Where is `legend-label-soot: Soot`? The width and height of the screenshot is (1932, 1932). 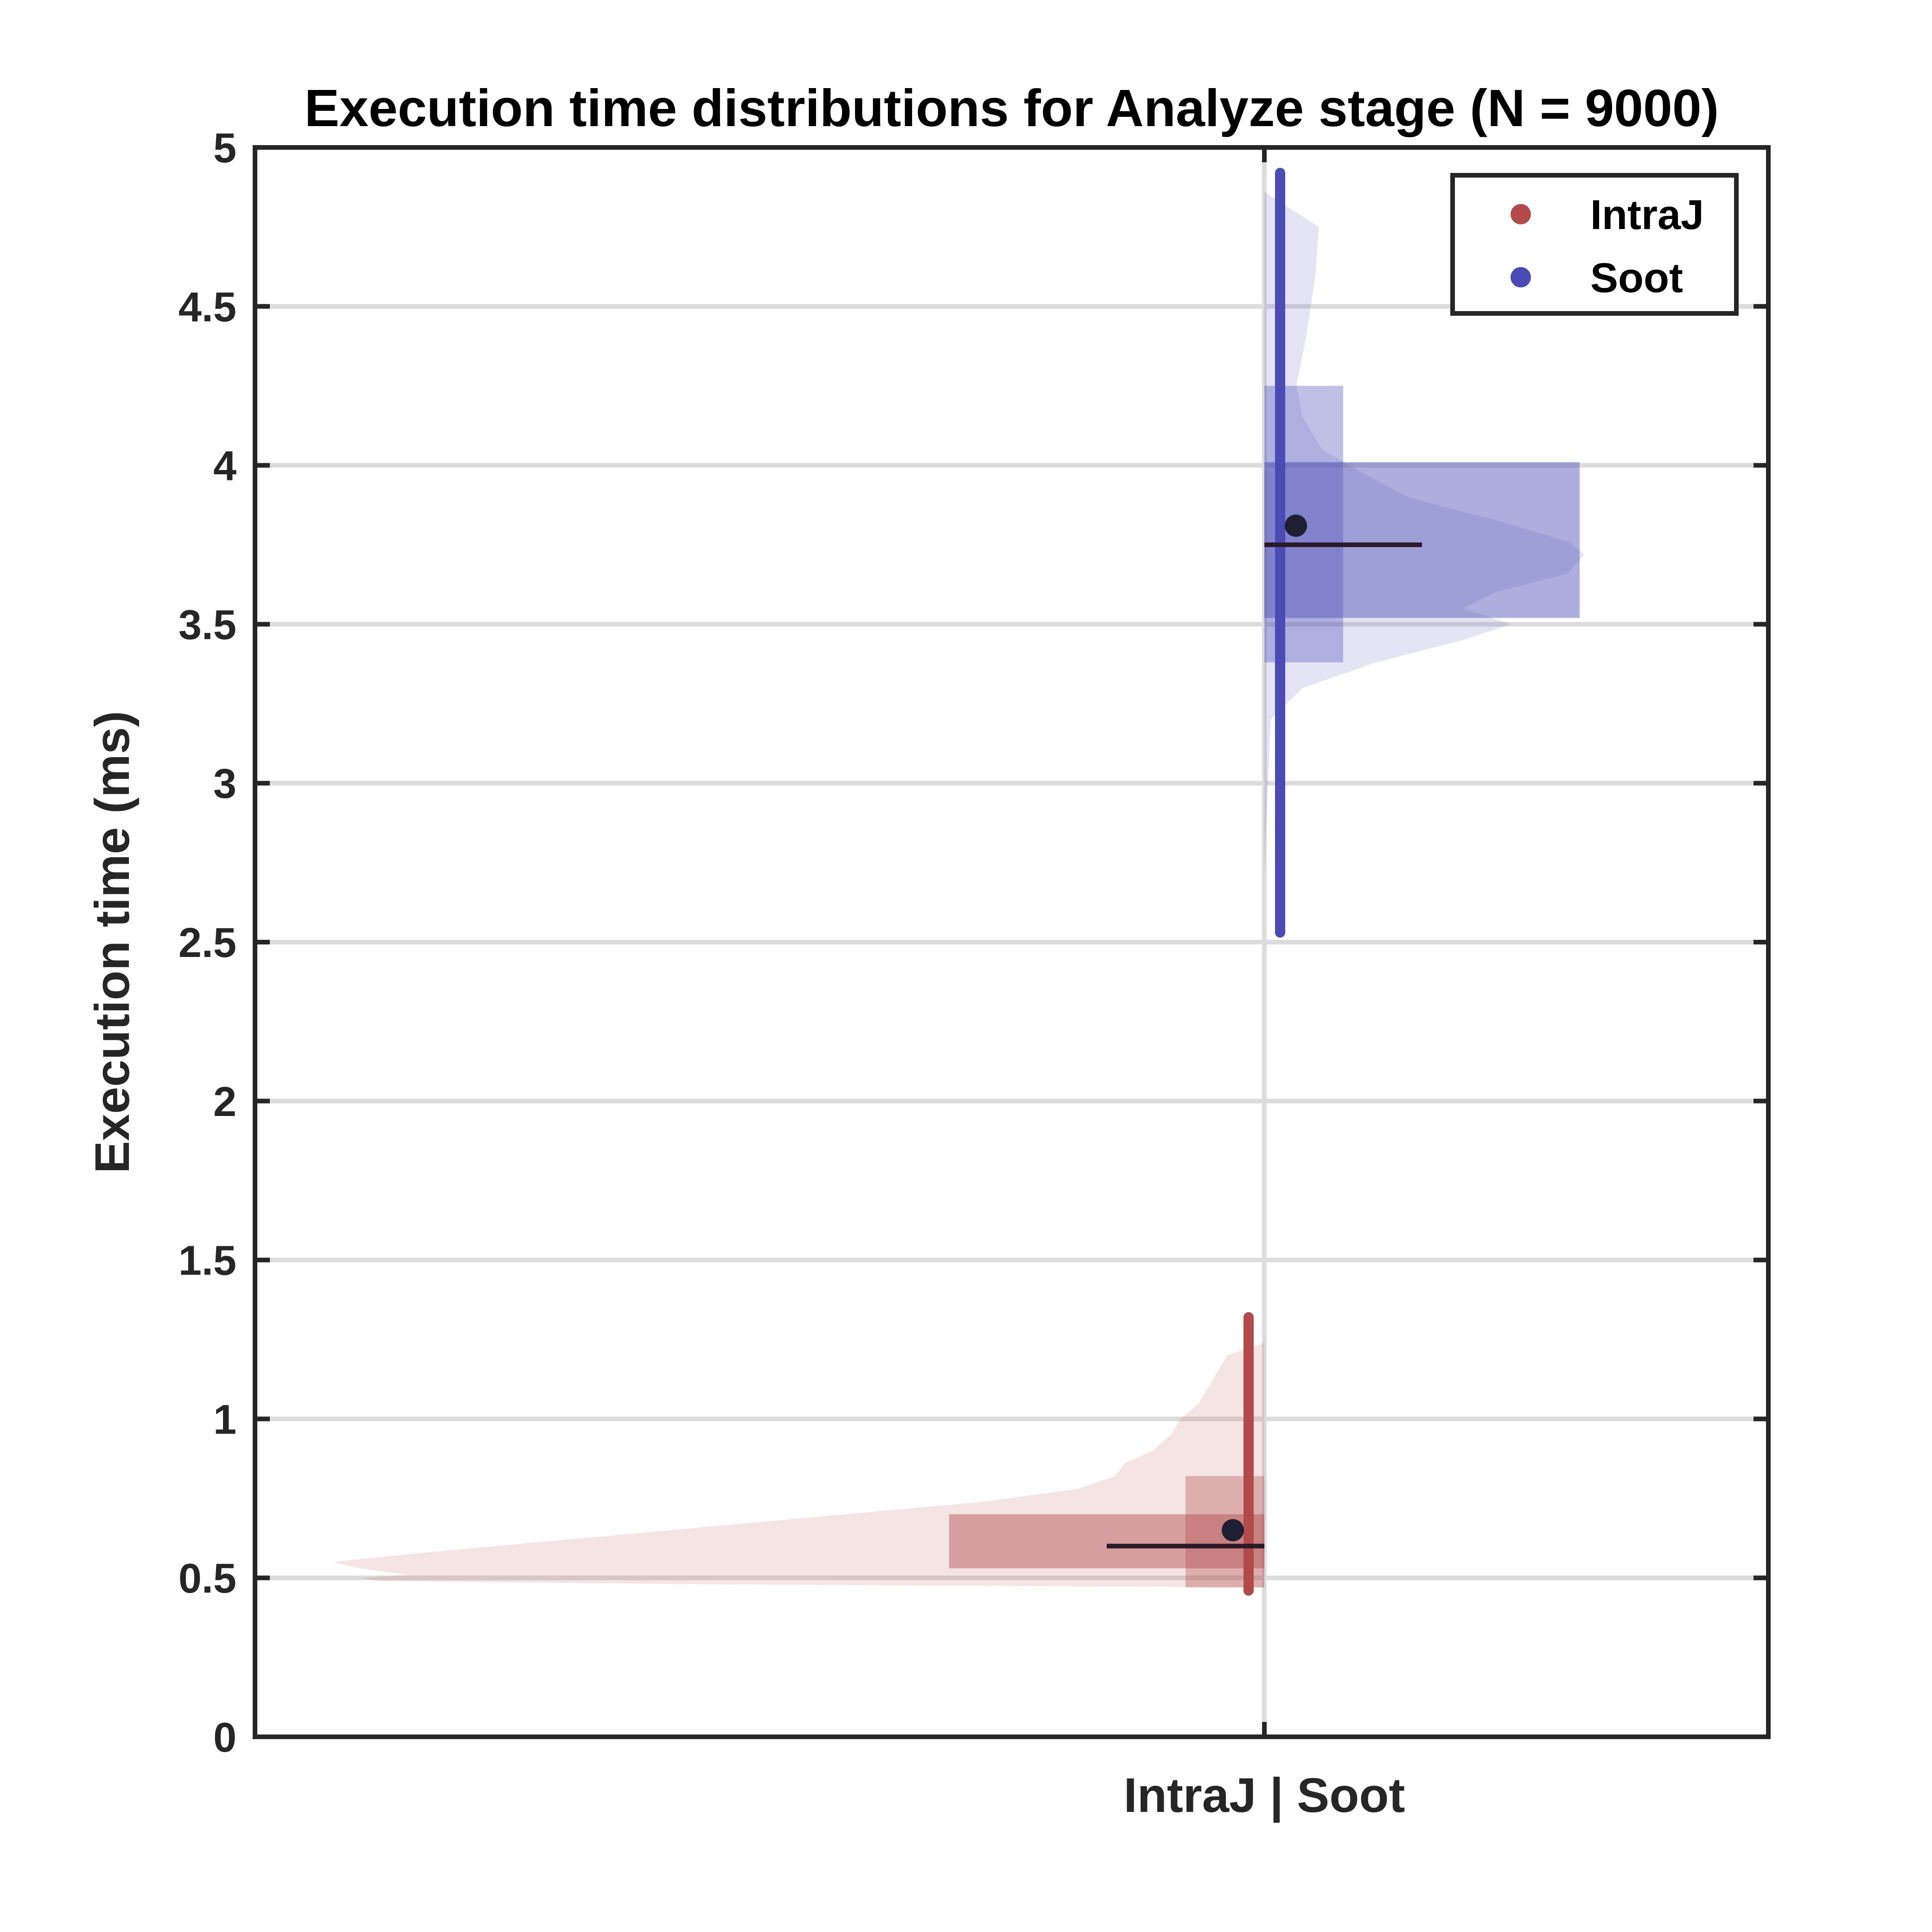 legend-label-soot: Soot is located at coordinates (1637, 278).